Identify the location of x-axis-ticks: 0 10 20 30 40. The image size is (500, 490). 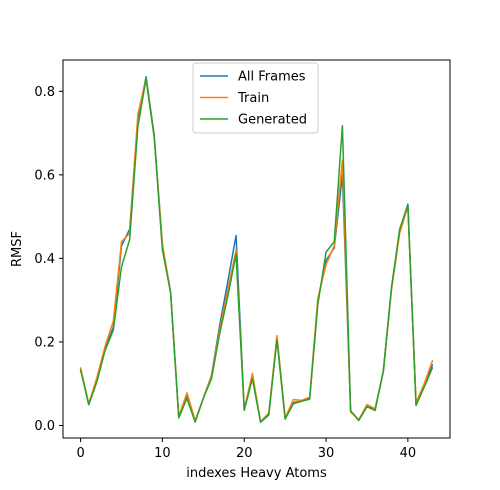
(246, 449).